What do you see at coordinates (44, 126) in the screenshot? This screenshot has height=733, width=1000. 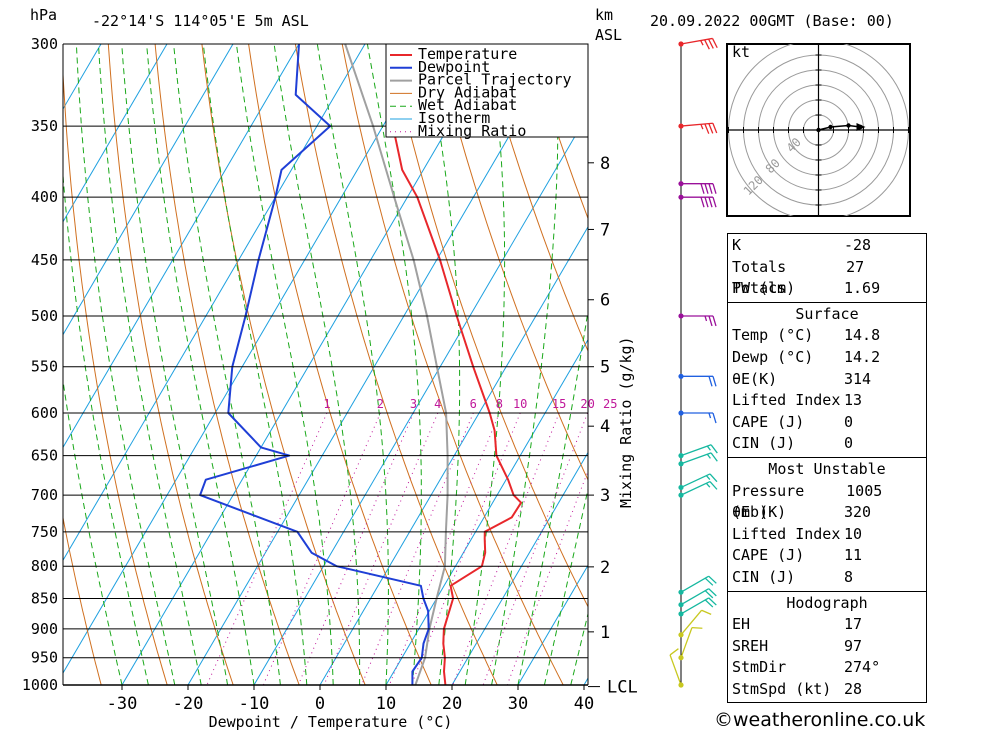 I see `pressure-tick-label: 350` at bounding box center [44, 126].